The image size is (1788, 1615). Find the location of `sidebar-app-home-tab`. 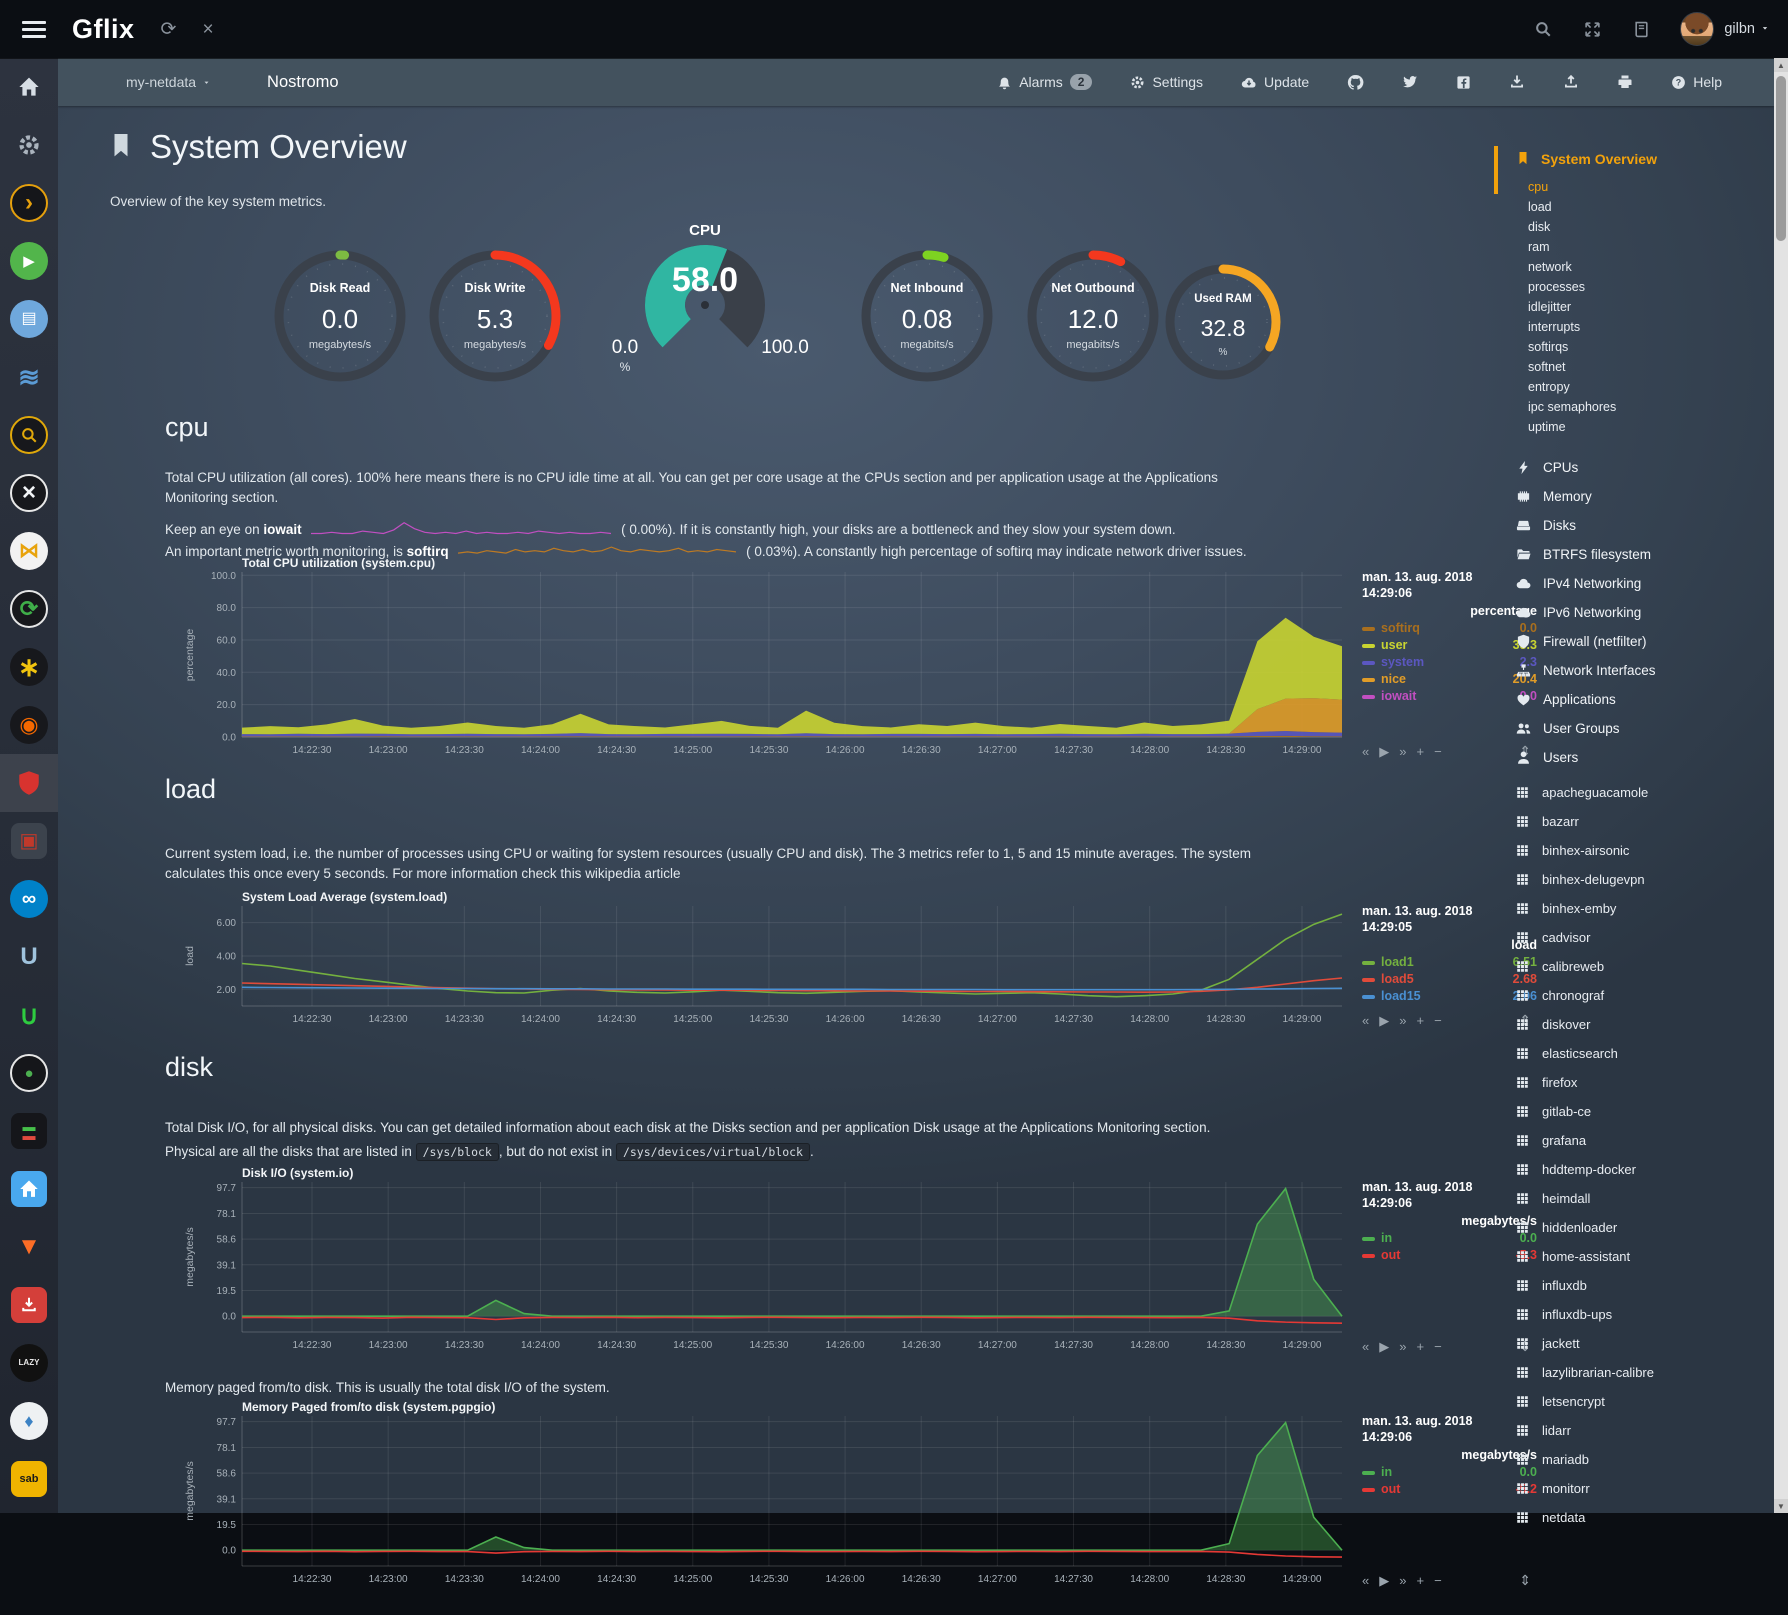

sidebar-app-home-tab is located at coordinates (29, 87).